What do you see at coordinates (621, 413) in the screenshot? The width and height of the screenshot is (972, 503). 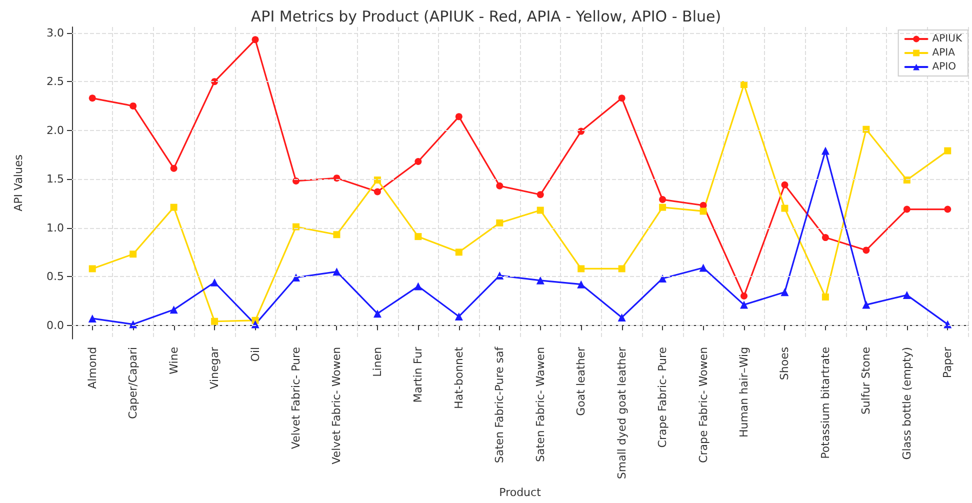 I see `x-tick-label: Small dyed goat leather` at bounding box center [621, 413].